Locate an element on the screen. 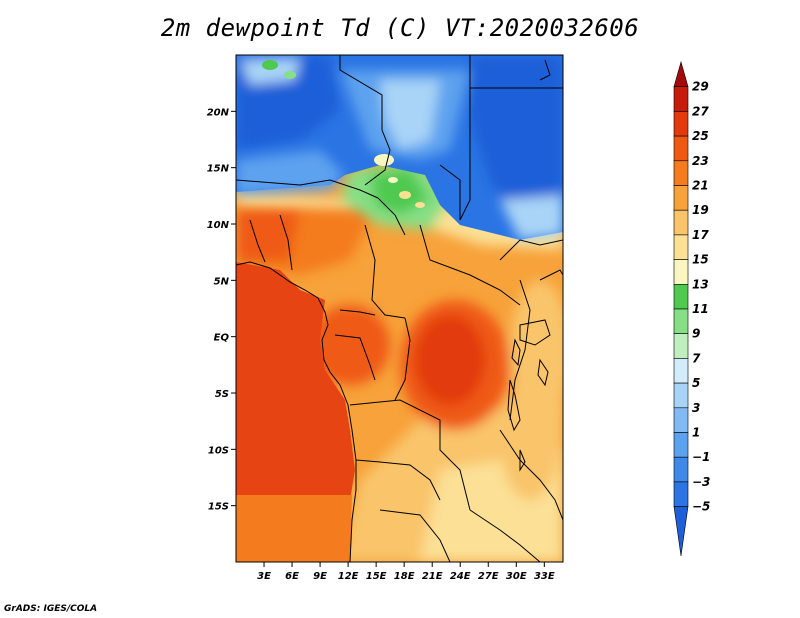  map-title: 2m dewpoint Td (C) VT:2020032606 is located at coordinates (400, 28).